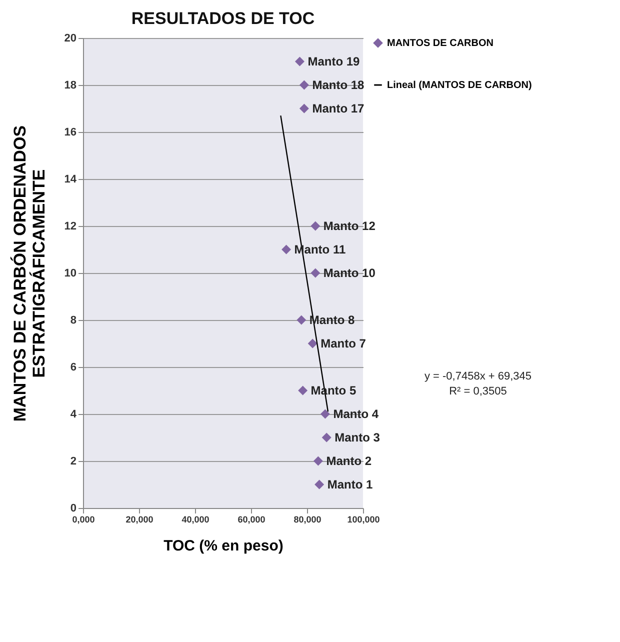 This screenshot has height=642, width=620. Describe the element at coordinates (343, 343) in the screenshot. I see `annotation: Manto 7` at that location.